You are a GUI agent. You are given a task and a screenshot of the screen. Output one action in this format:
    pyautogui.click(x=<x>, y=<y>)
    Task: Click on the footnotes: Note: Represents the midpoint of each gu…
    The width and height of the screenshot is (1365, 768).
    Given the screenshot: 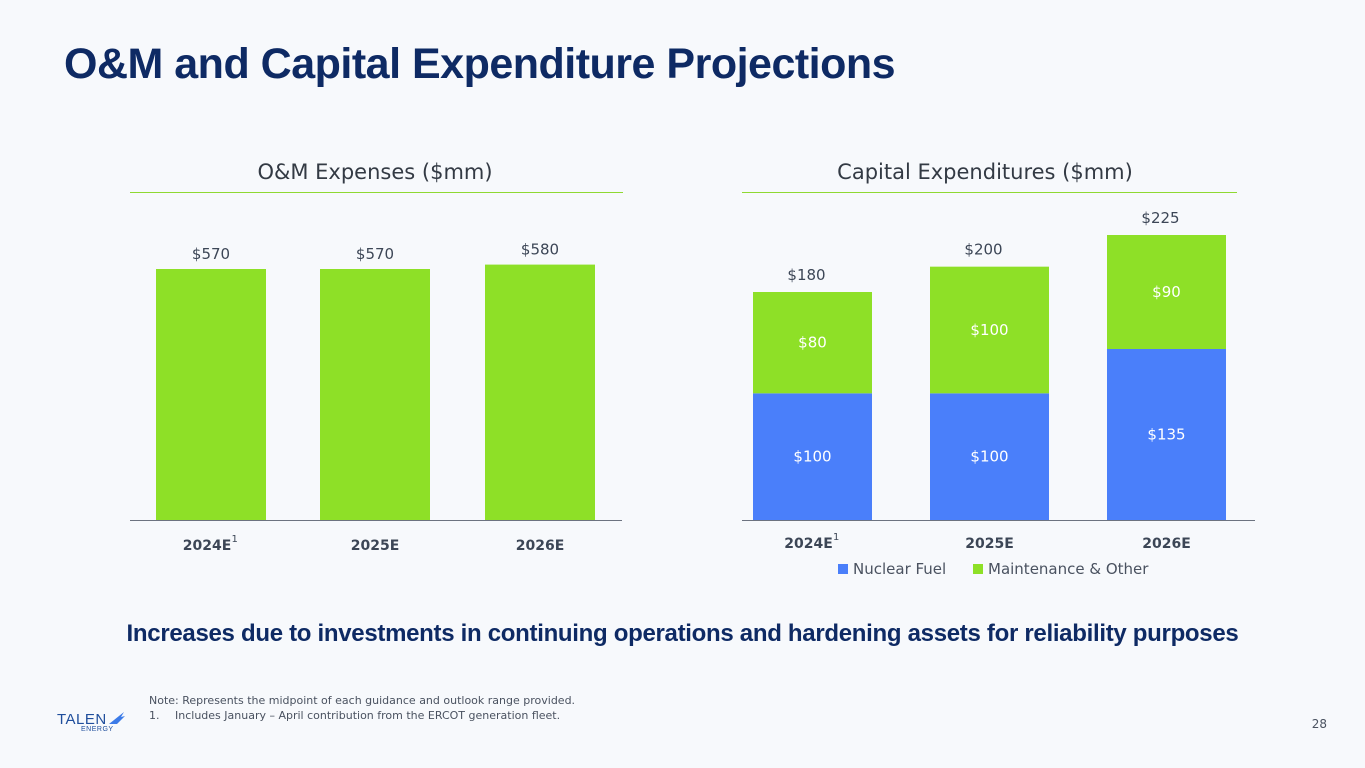 What is the action you would take?
    pyautogui.click(x=362, y=708)
    